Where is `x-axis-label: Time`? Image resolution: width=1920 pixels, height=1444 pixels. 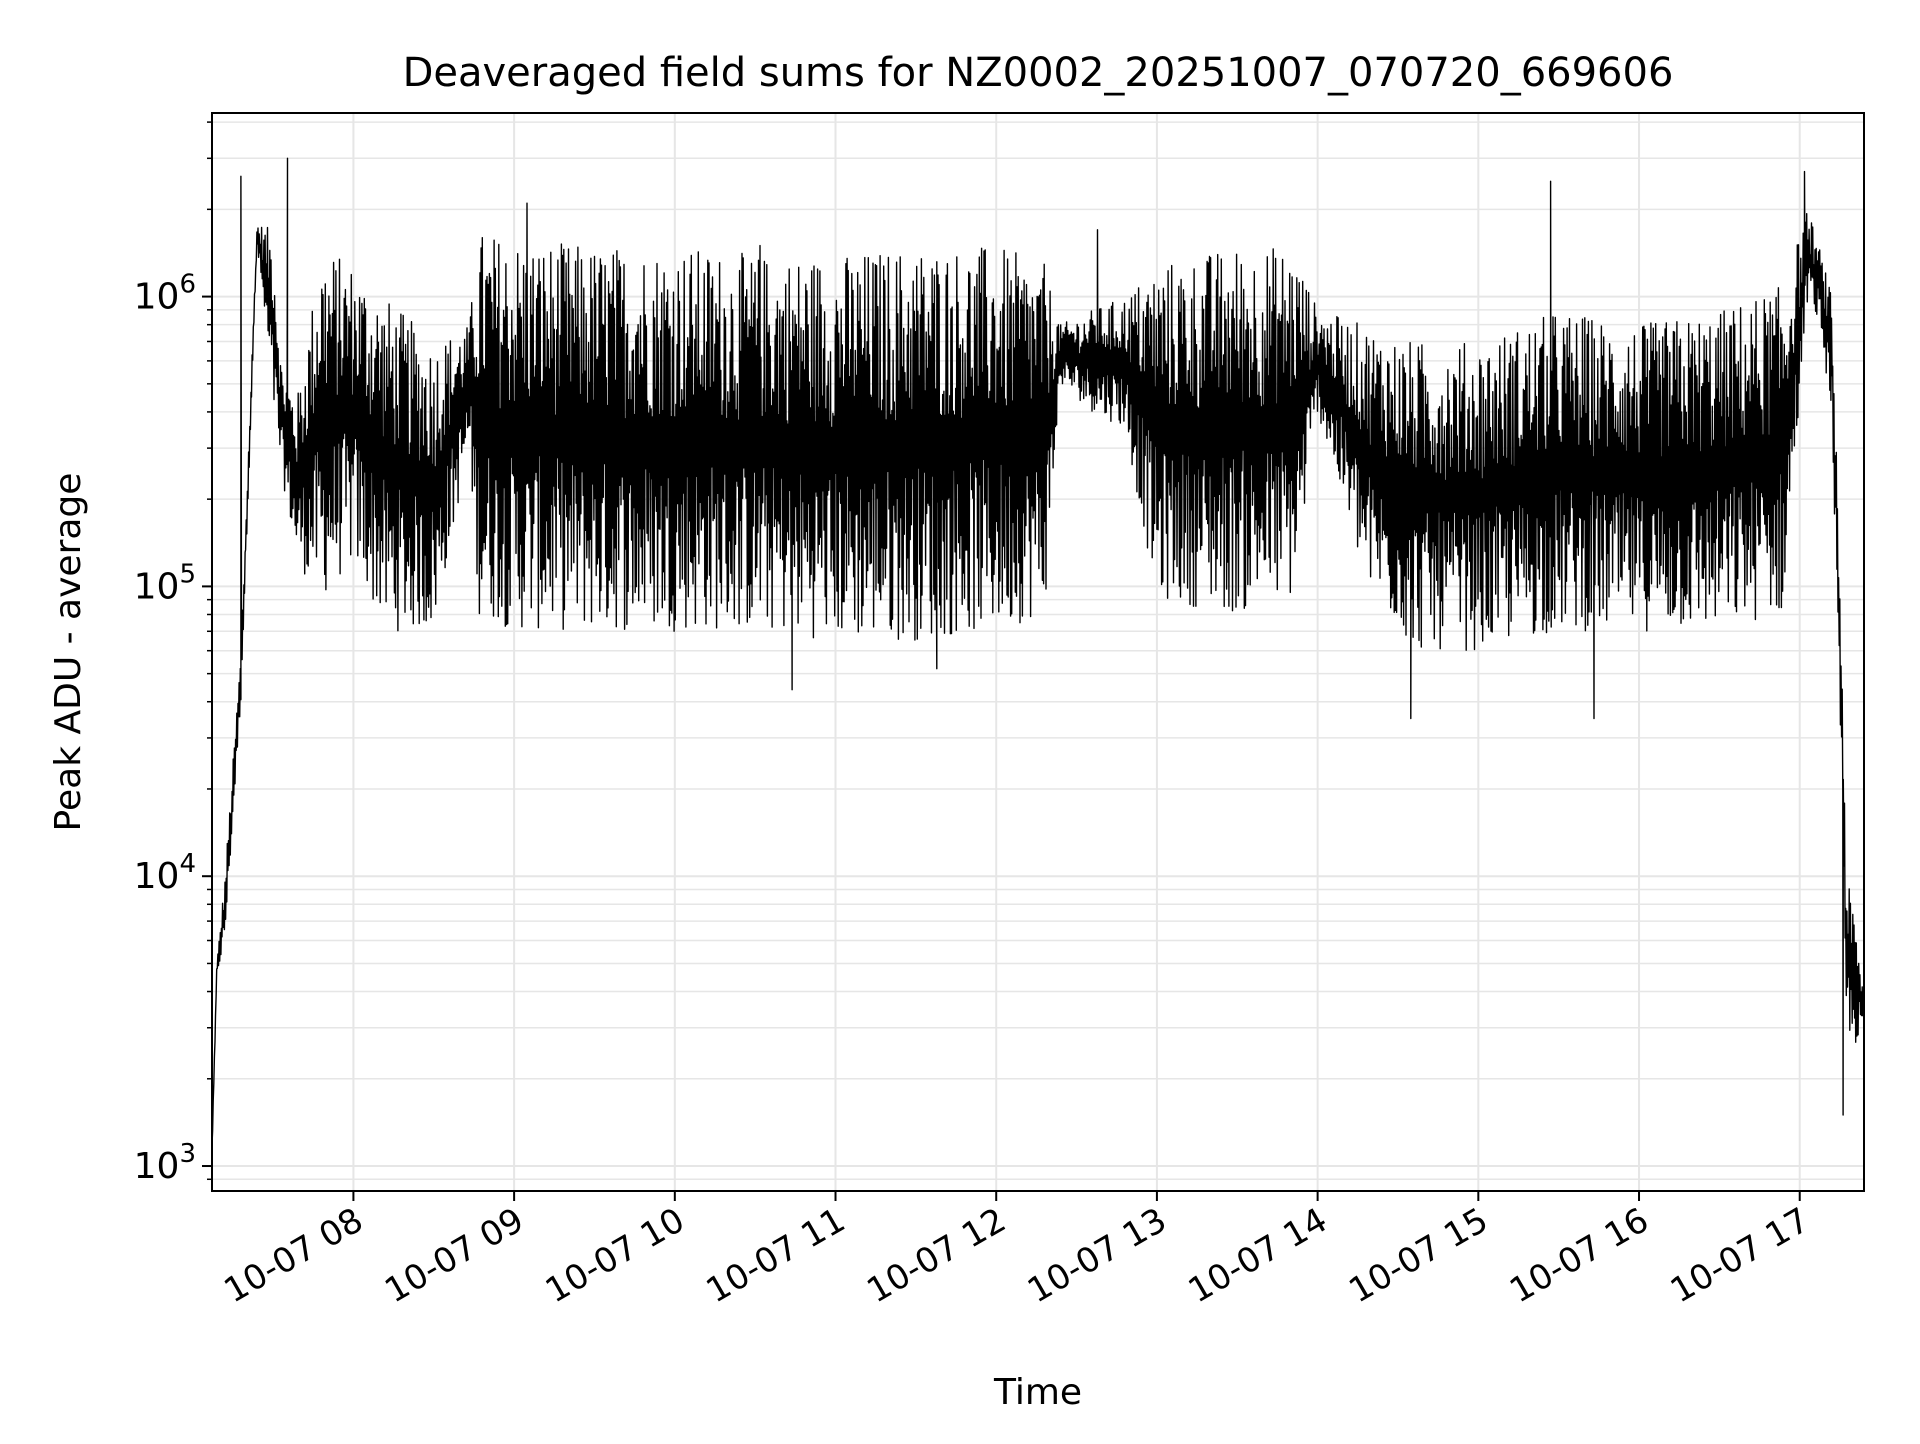 x-axis-label: Time is located at coordinates (1037, 1392).